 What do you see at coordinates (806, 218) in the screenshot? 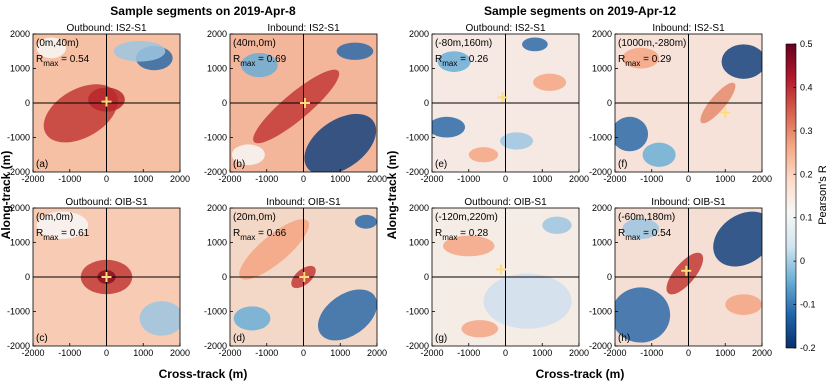
I see `colorbar-tick-label: 0.1` at bounding box center [806, 218].